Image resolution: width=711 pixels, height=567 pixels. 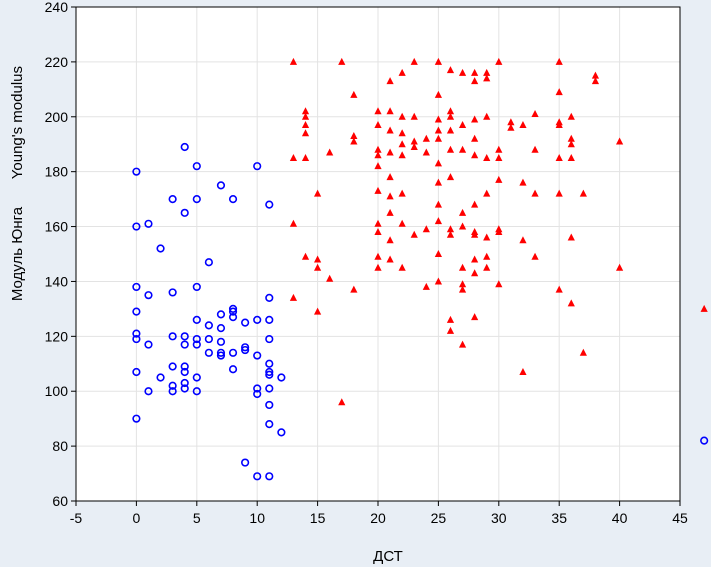 I want to click on y-tick-label: 160, so click(x=57, y=227).